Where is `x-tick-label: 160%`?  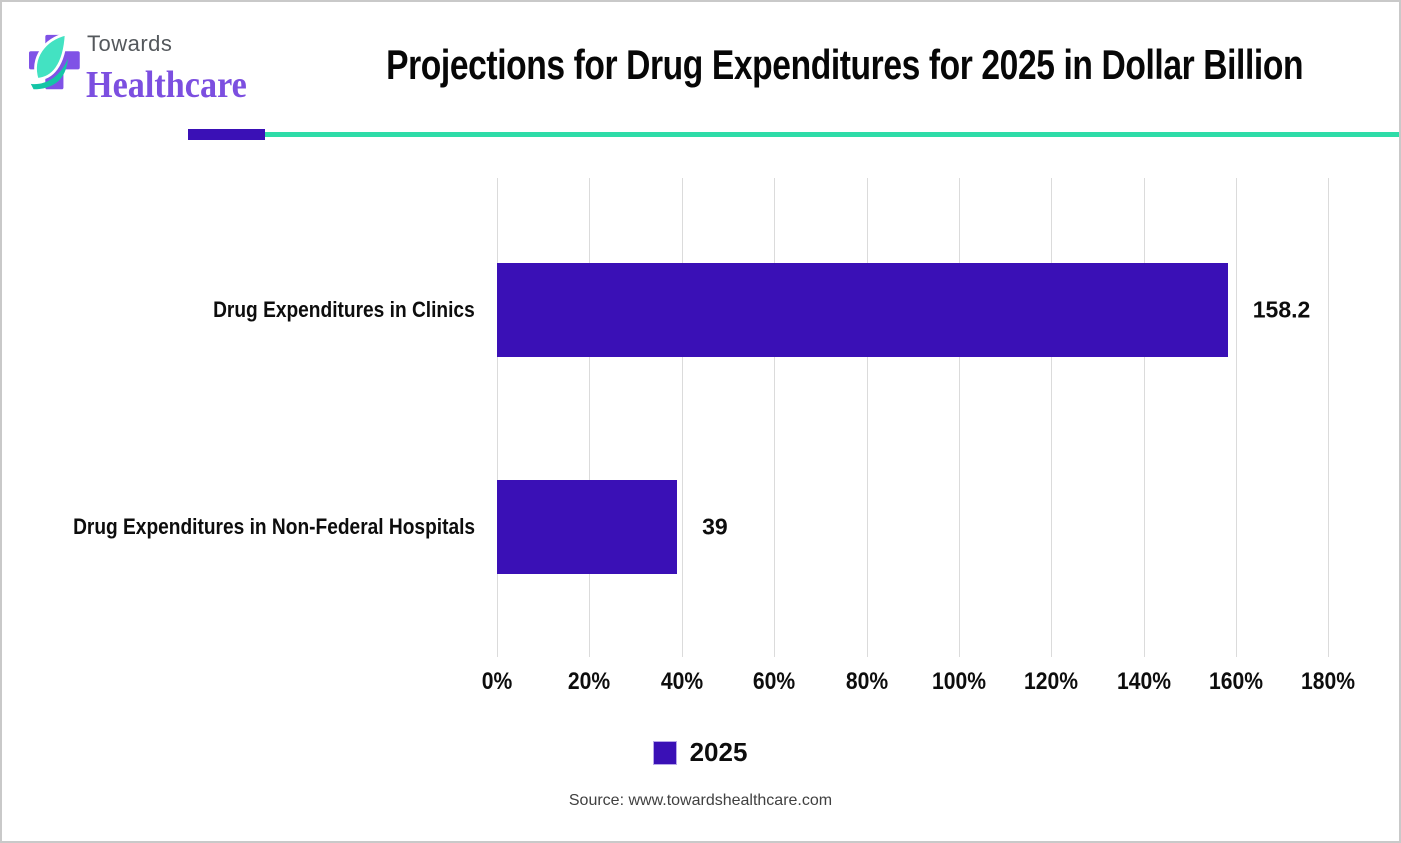
x-tick-label: 160% is located at coordinates (1236, 681).